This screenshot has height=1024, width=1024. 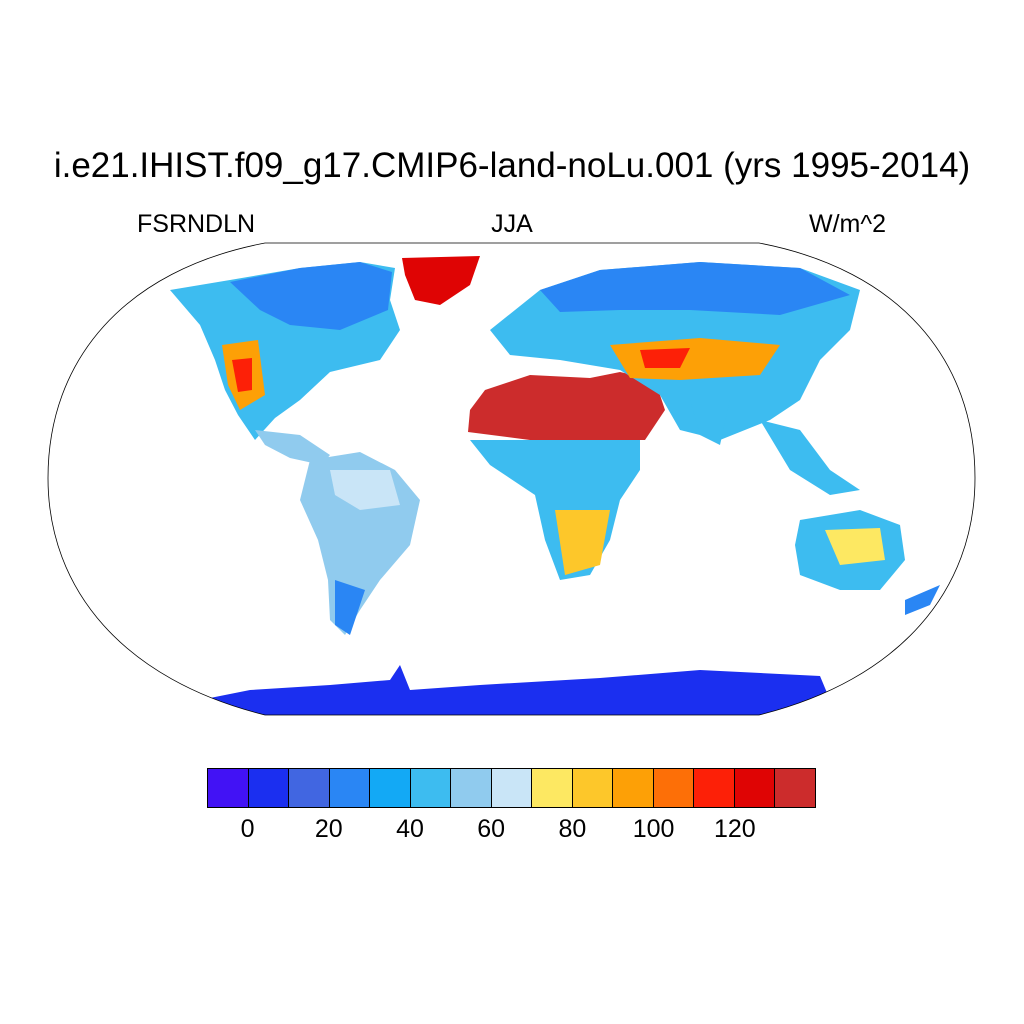 I want to click on new-zealand, so click(x=922, y=600).